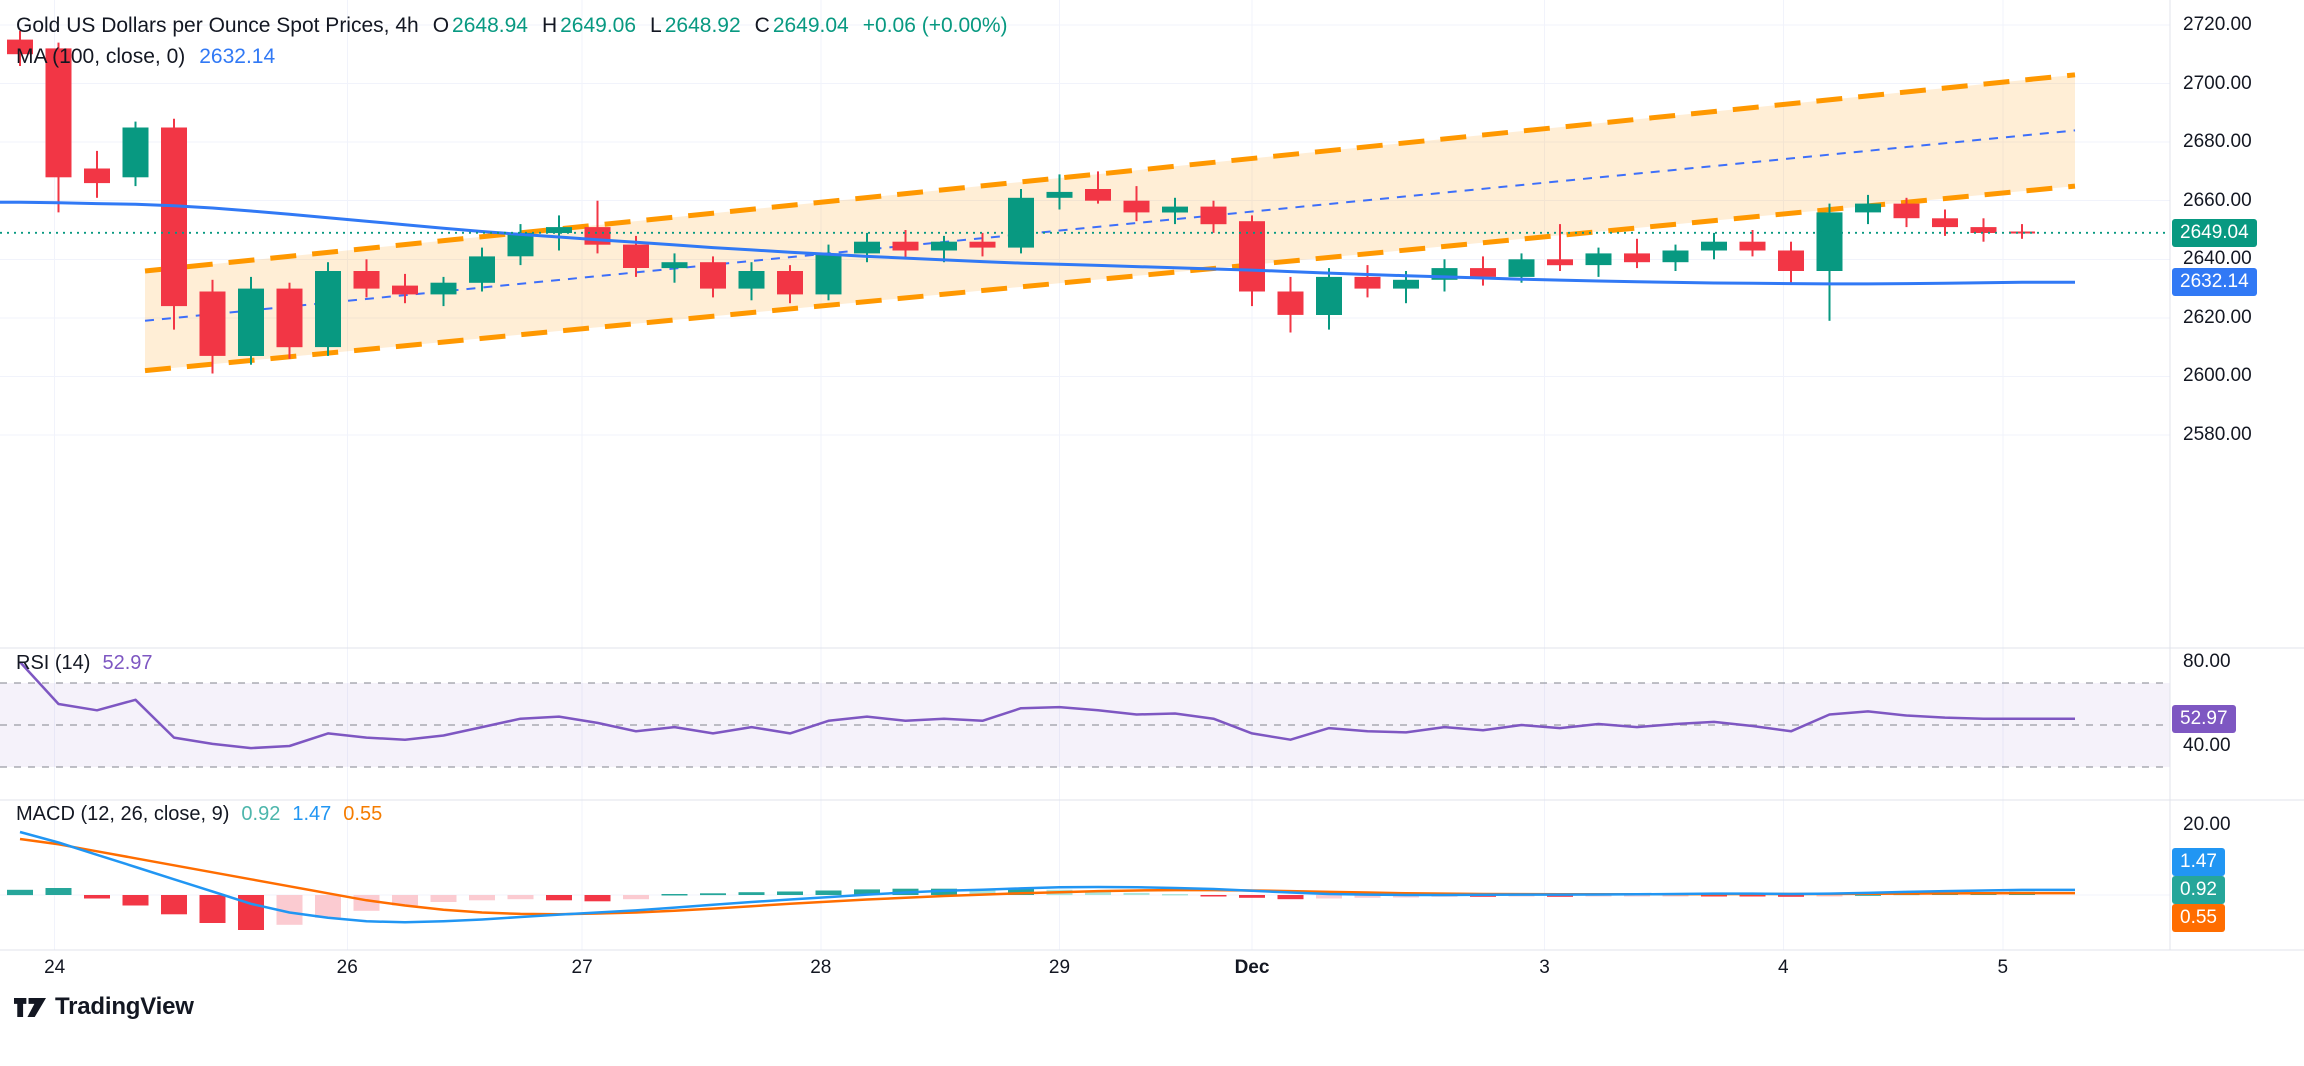  What do you see at coordinates (1037, 243) in the screenshot?
I see `ma100-line` at bounding box center [1037, 243].